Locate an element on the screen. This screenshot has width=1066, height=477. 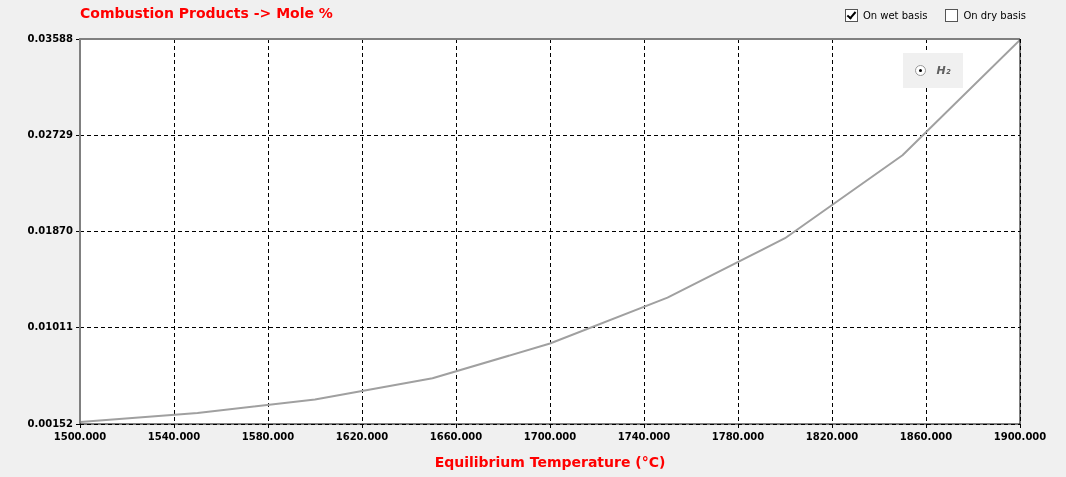
y-tick-label: 0.02729 is located at coordinates (50, 134).